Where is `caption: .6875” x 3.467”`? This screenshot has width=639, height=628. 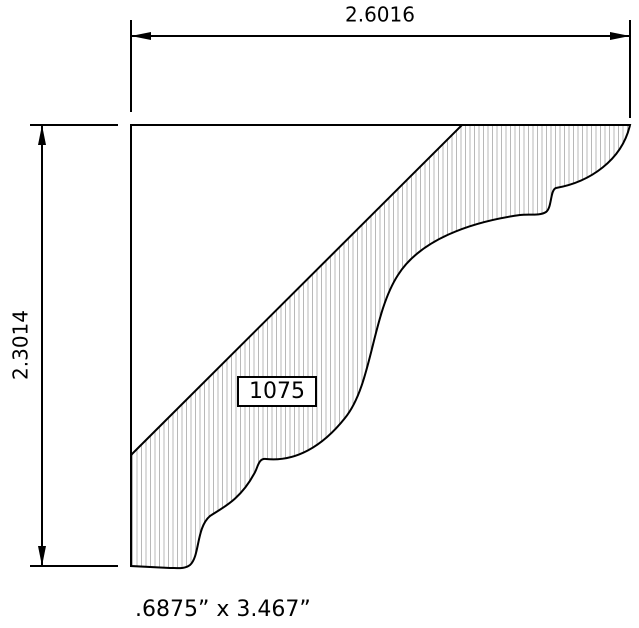 caption: .6875” x 3.467” is located at coordinates (223, 609).